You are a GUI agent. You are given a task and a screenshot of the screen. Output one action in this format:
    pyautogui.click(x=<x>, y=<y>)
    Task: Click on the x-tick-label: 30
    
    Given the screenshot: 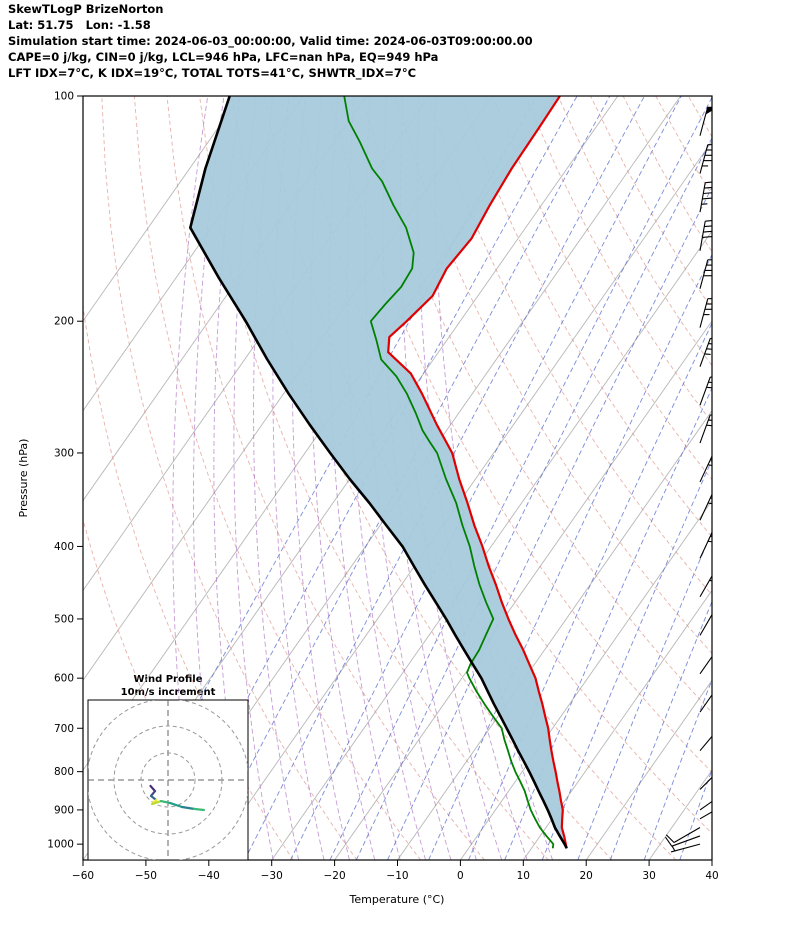 What is the action you would take?
    pyautogui.click(x=648, y=876)
    